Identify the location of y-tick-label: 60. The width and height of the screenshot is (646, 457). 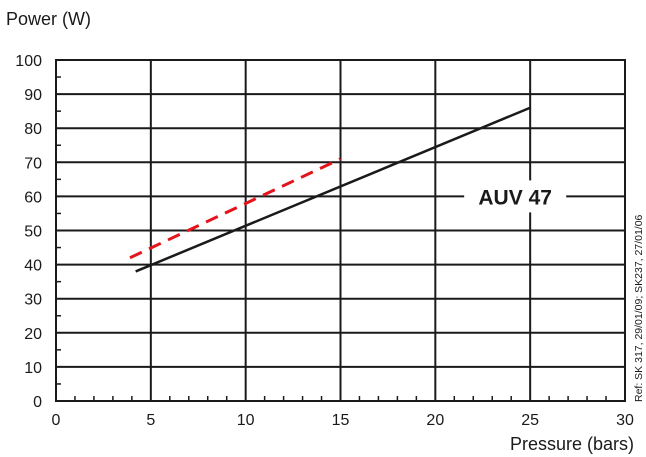
(33, 197).